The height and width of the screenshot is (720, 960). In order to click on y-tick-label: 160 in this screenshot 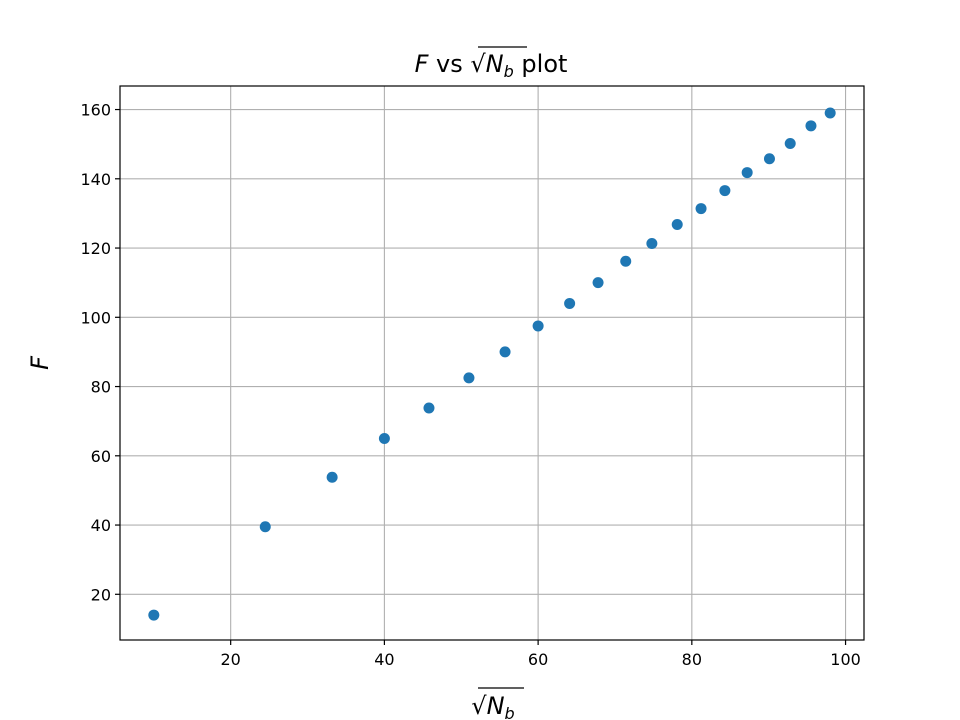, I will do `click(95, 110)`.